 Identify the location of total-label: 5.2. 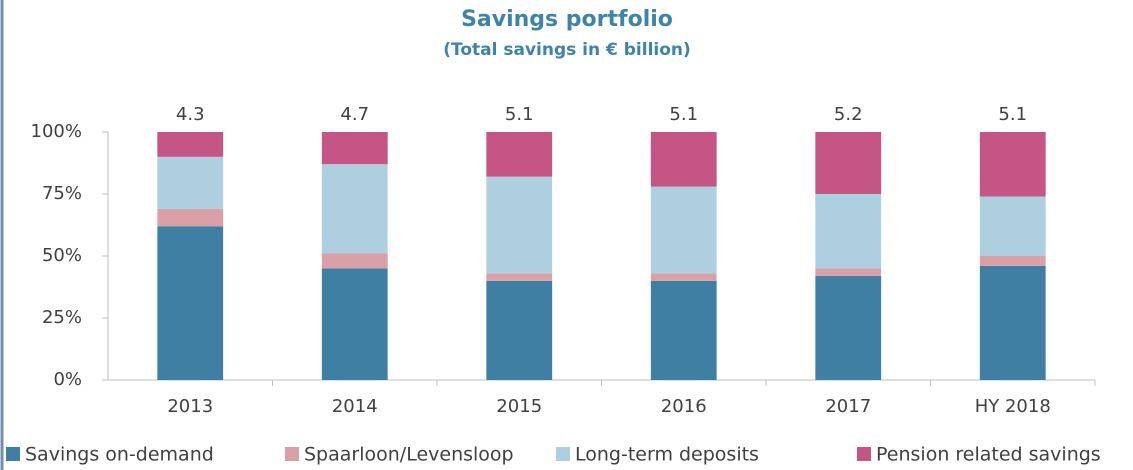
(848, 114).